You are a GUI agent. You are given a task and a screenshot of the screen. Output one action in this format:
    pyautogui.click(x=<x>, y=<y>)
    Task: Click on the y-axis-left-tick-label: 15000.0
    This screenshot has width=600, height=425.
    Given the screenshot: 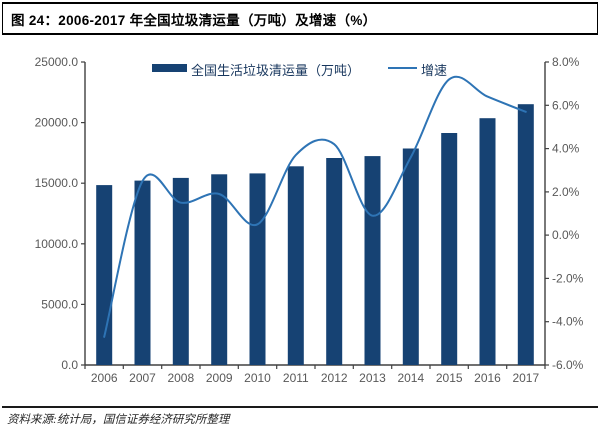 What is the action you would take?
    pyautogui.click(x=57, y=183)
    